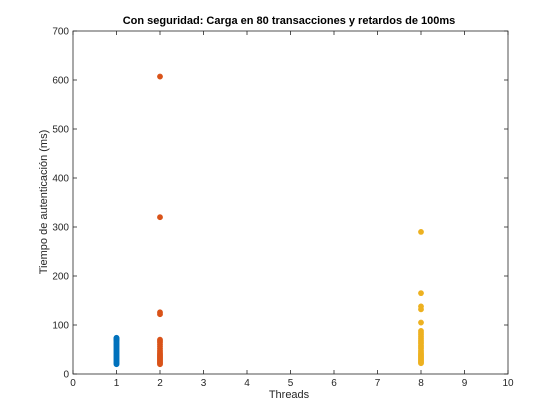 This screenshot has width=560, height=420. I want to click on x-tick-label: 2, so click(160, 383).